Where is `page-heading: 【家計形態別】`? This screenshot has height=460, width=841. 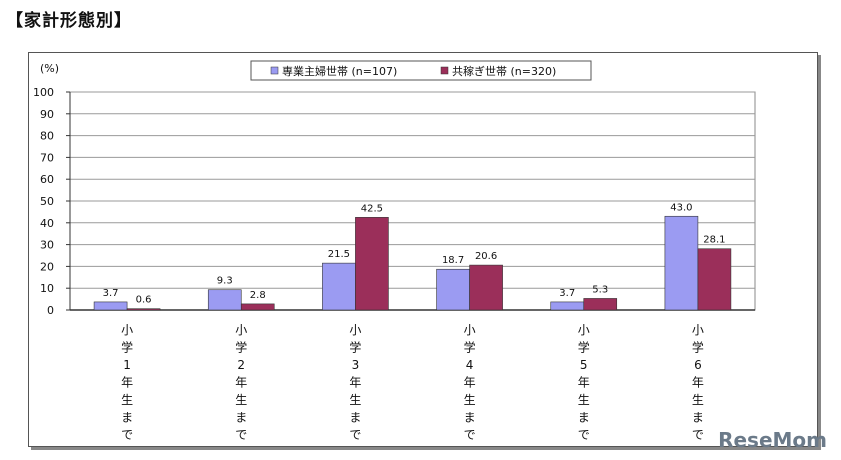 page-heading: 【家計形態別】 is located at coordinates (69, 21).